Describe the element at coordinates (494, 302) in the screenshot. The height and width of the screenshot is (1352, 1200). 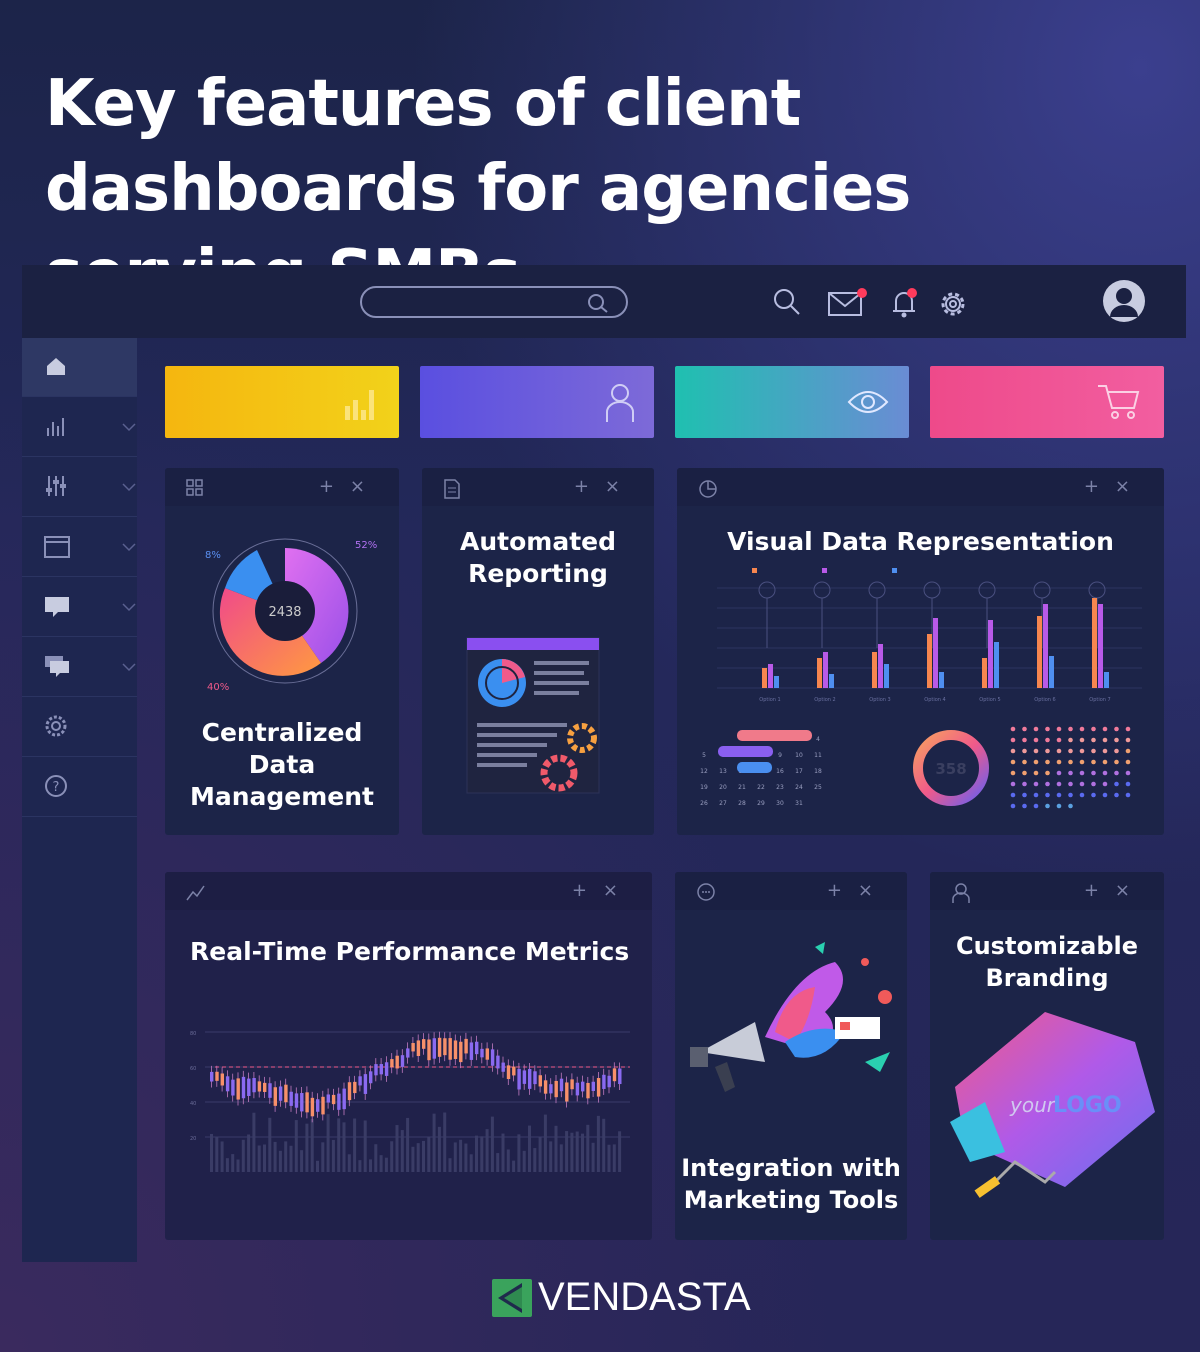
I see `search-input` at that location.